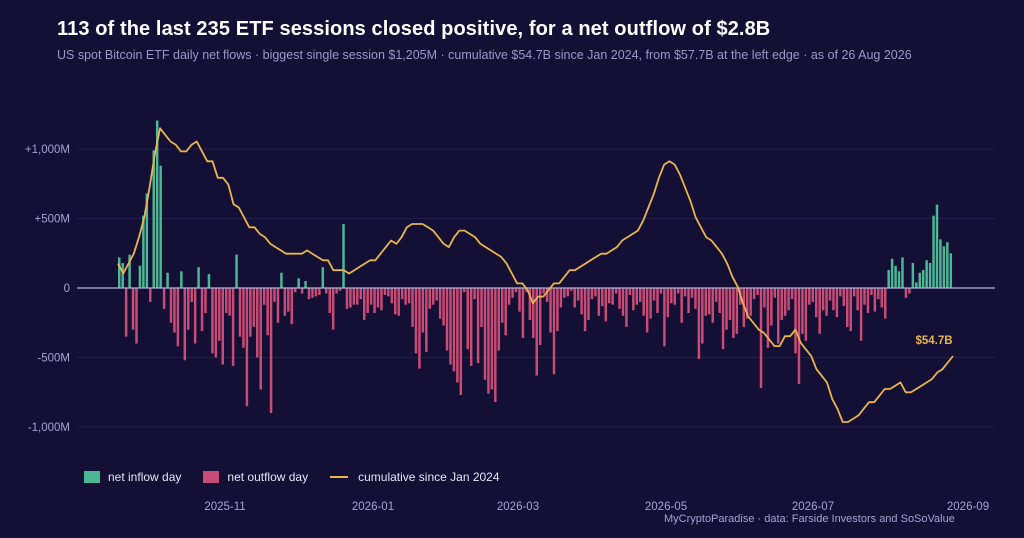 The width and height of the screenshot is (1024, 538). Describe the element at coordinates (666, 507) in the screenshot. I see `x-tick-label: 2026-05` at that location.